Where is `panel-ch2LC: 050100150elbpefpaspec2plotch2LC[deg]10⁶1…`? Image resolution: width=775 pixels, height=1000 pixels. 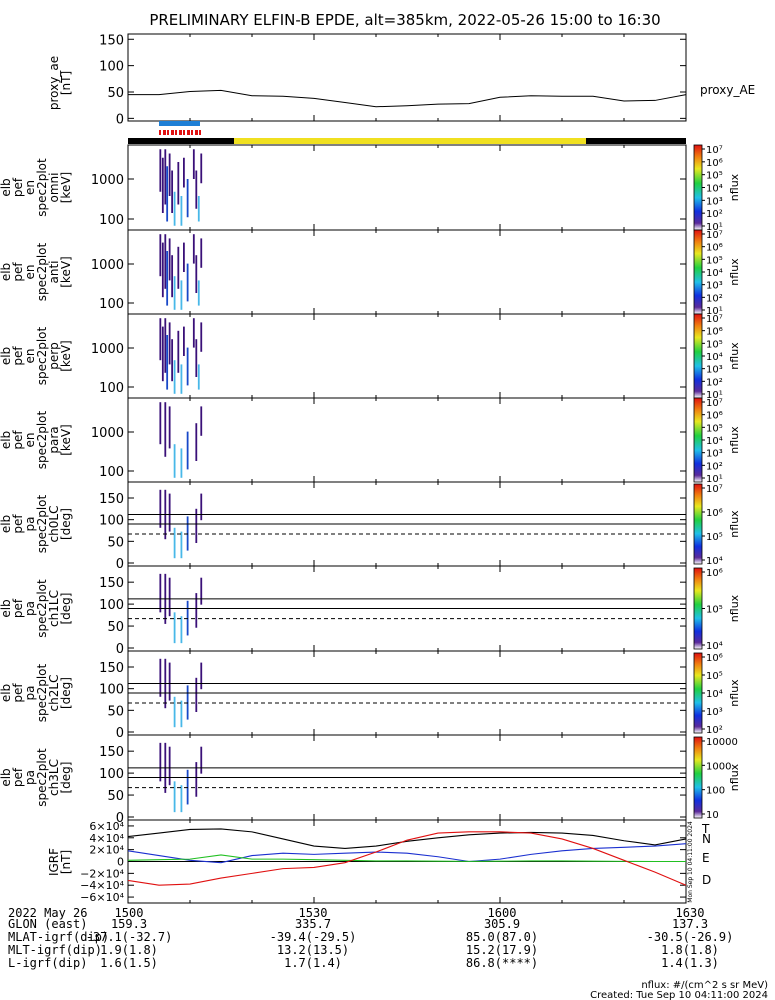 panel-ch2LC: 050100150elbpefpaspec2plotch2LC[deg]10⁶1… is located at coordinates (370, 695).